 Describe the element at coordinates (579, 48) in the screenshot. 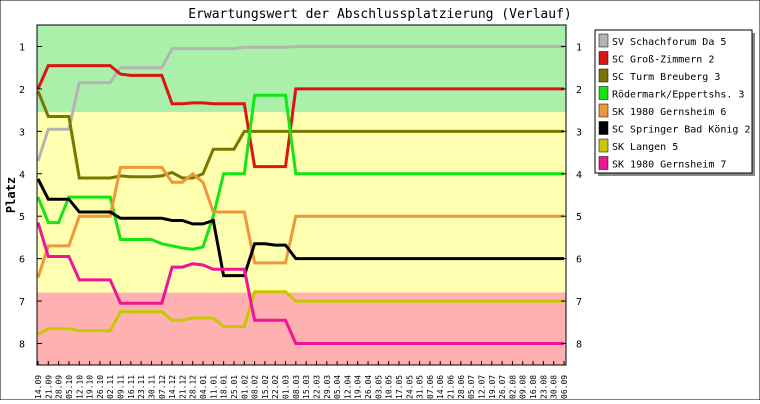

I see `y-tick-label-right: 1` at that location.